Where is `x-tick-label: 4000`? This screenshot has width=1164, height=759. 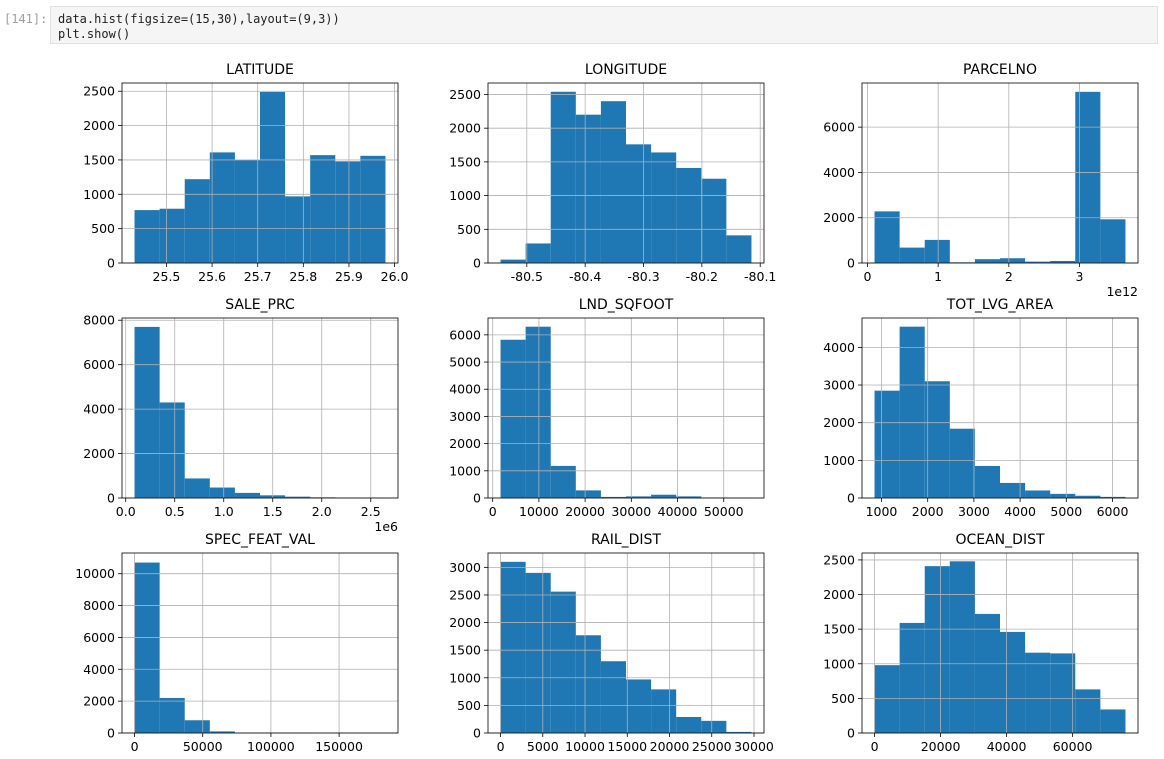
x-tick-label: 4000 is located at coordinates (1020, 511).